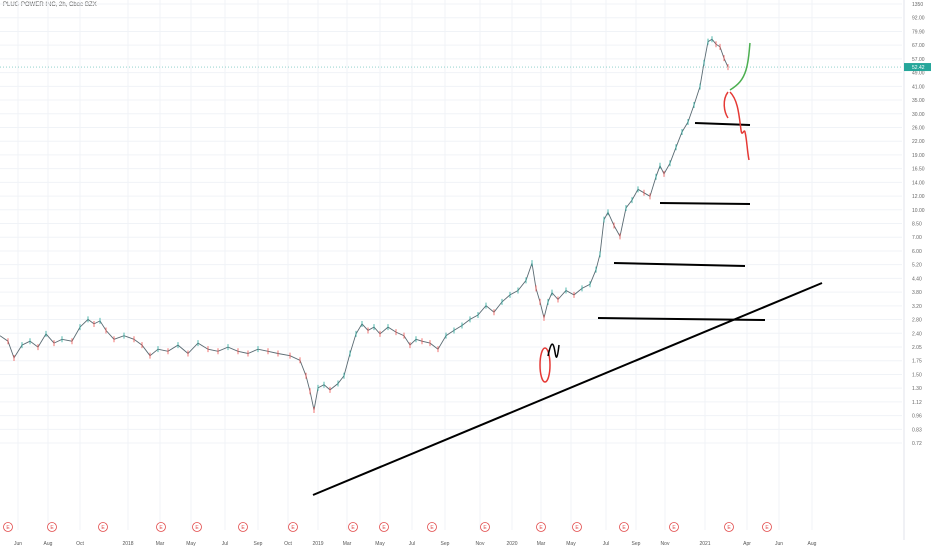 The width and height of the screenshot is (932, 550). I want to click on y-tick-label: 30.00, so click(918, 115).